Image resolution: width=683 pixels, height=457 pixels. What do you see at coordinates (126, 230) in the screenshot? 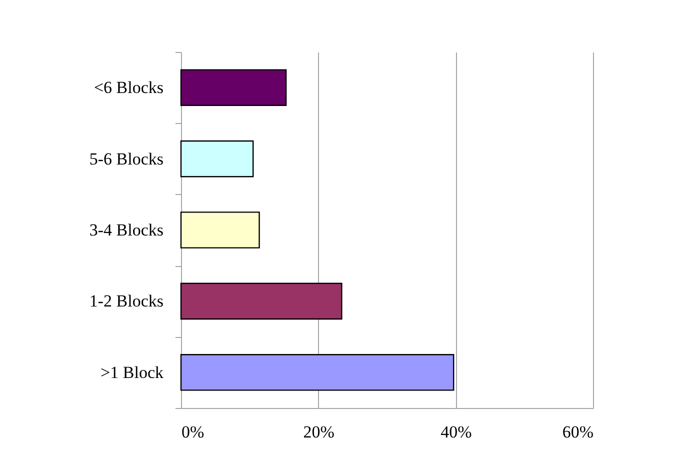
I see `y-tick-label: 3-4 Blocks` at bounding box center [126, 230].